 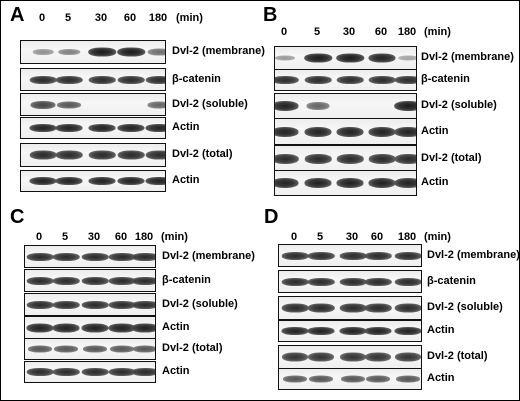 I want to click on panel-b-row-label: Dvl-2 (soluble), so click(x=459, y=105).